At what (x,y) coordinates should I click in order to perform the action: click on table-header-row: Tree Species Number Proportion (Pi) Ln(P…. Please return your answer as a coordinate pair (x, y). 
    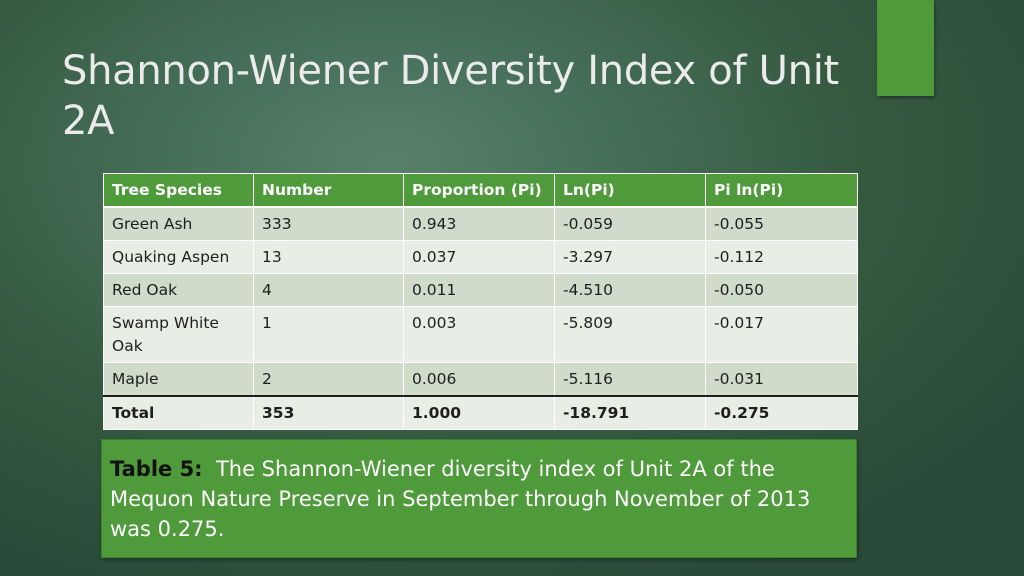
    Looking at the image, I should click on (480, 190).